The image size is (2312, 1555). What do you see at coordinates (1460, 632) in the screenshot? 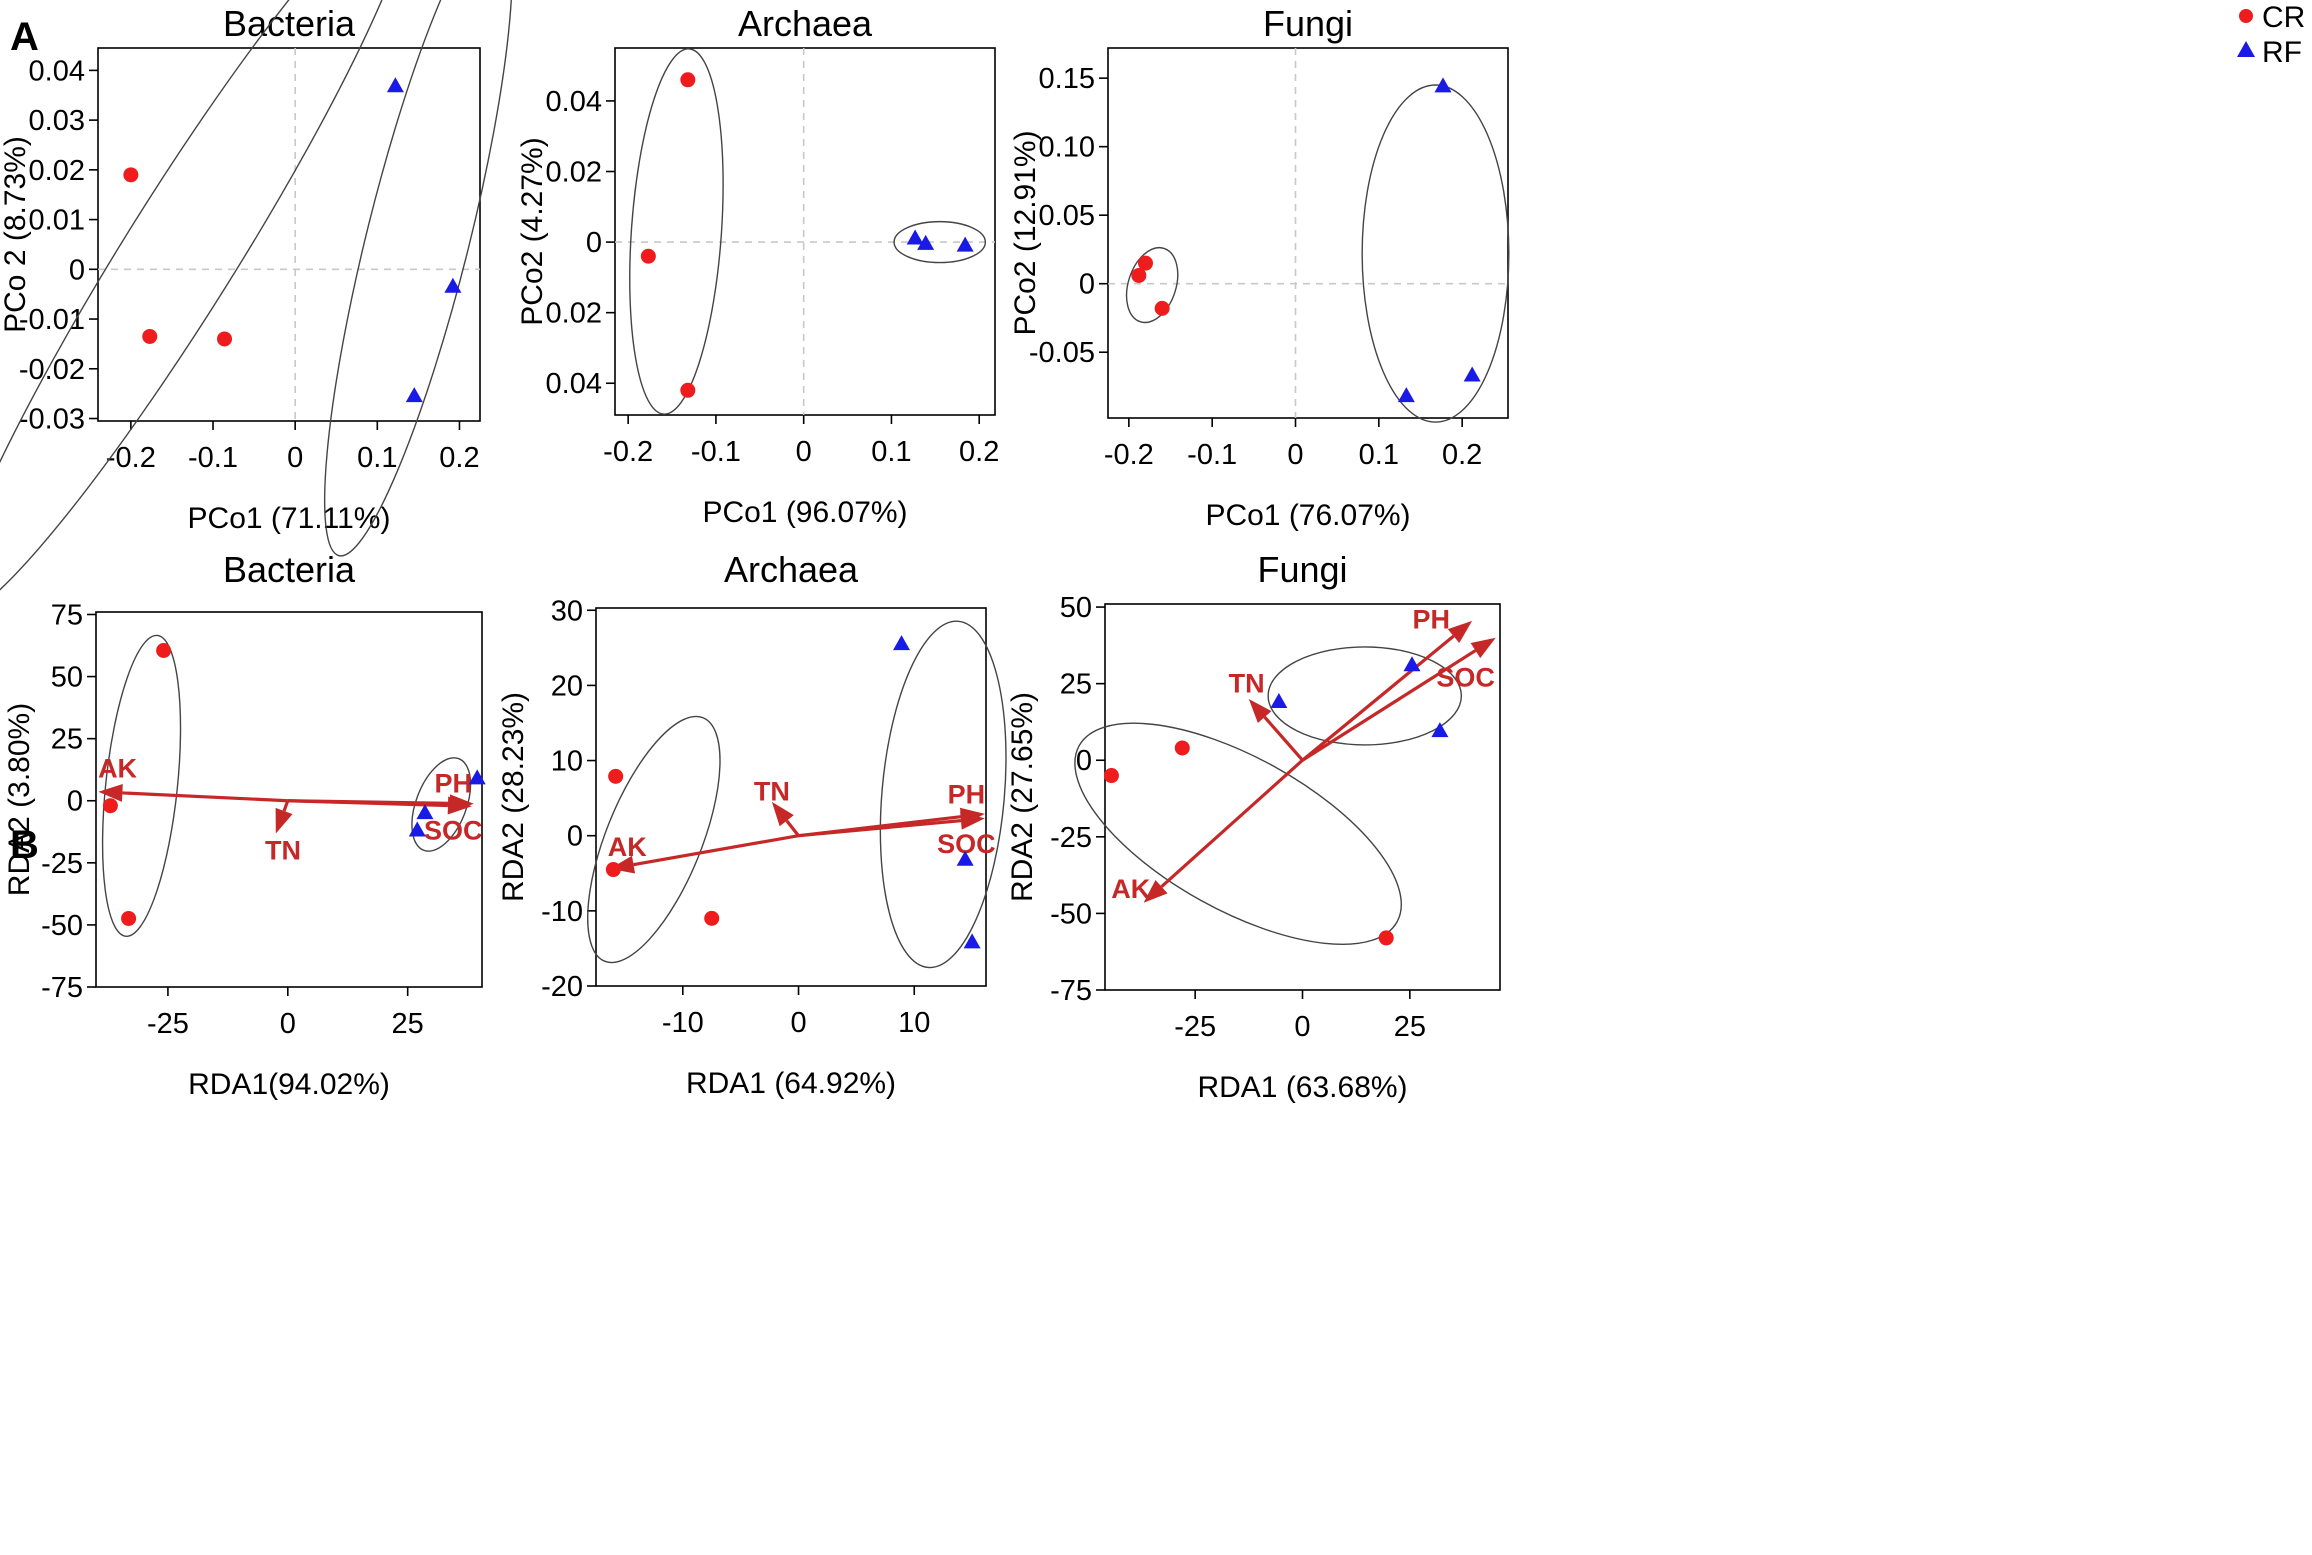
I see `arrow-head-ph` at bounding box center [1460, 632].